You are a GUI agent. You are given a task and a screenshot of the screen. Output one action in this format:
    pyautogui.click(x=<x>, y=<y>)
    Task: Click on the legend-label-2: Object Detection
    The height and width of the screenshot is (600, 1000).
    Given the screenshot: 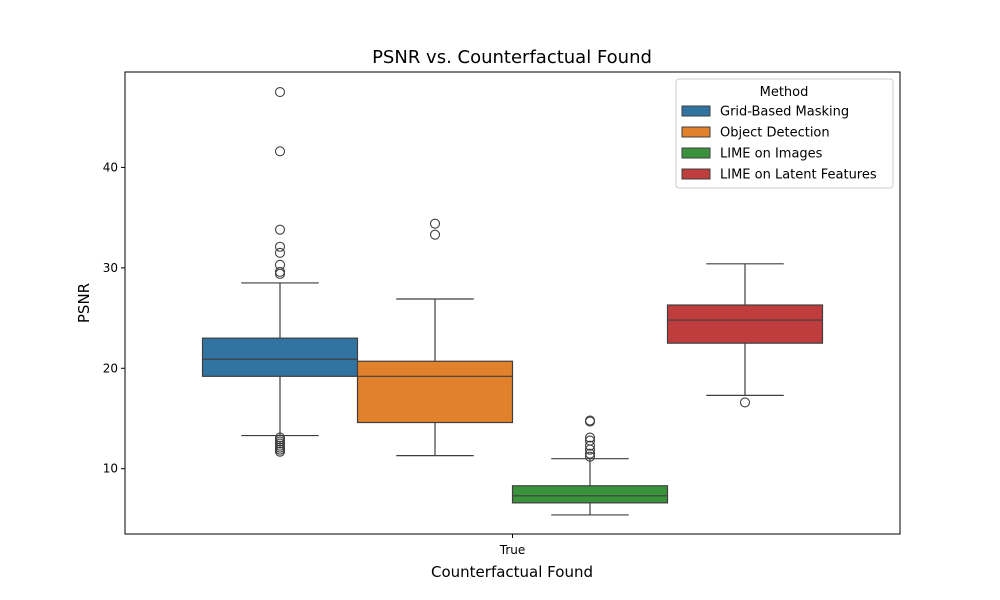 What is the action you would take?
    pyautogui.click(x=775, y=133)
    